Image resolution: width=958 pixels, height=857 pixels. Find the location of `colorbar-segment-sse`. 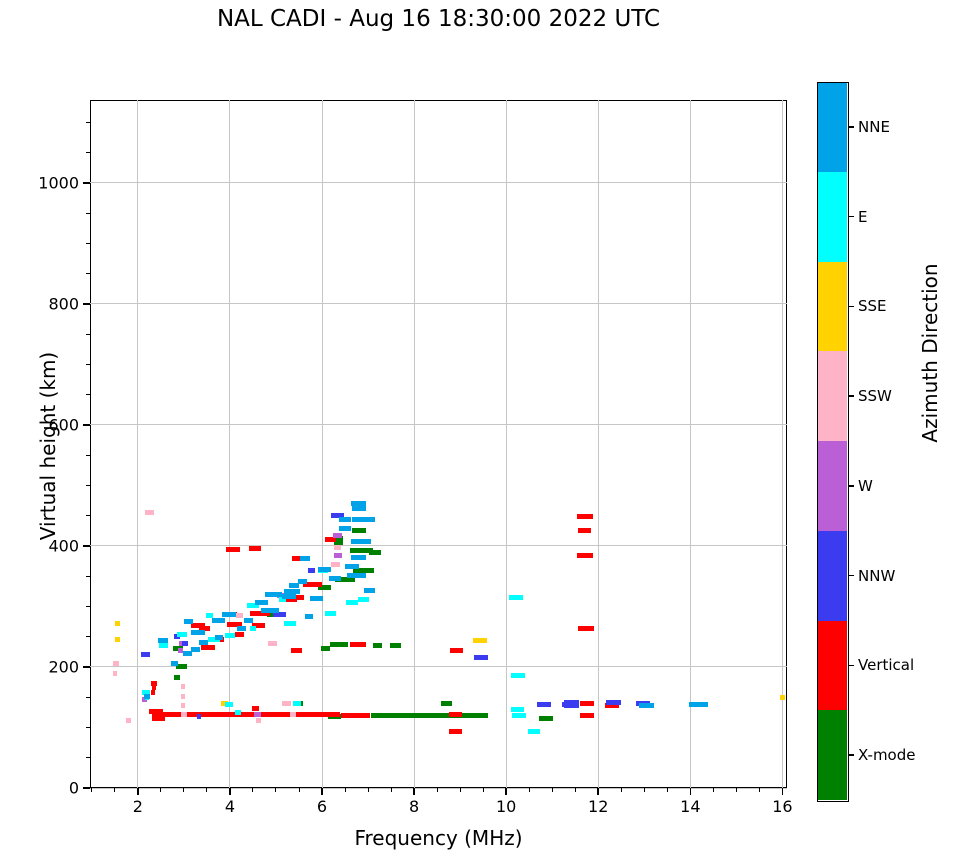

colorbar-segment-sse is located at coordinates (832, 306).